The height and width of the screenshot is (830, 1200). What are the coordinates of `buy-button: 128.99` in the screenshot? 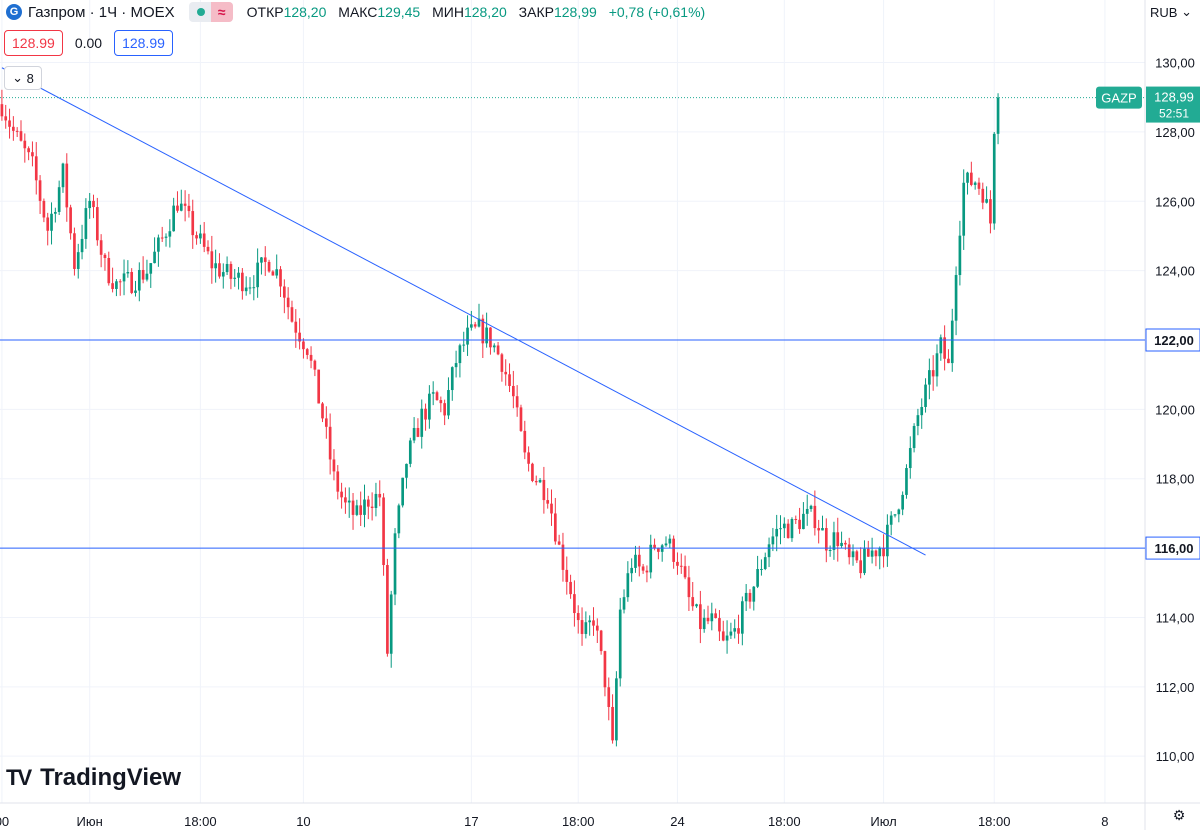 It's located at (143, 43).